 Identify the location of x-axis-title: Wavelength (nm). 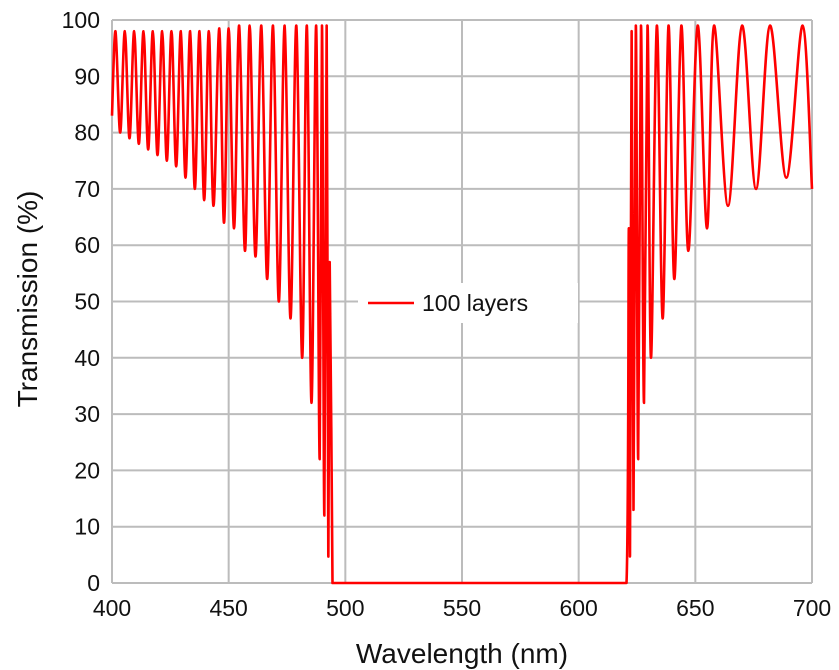
(462, 653).